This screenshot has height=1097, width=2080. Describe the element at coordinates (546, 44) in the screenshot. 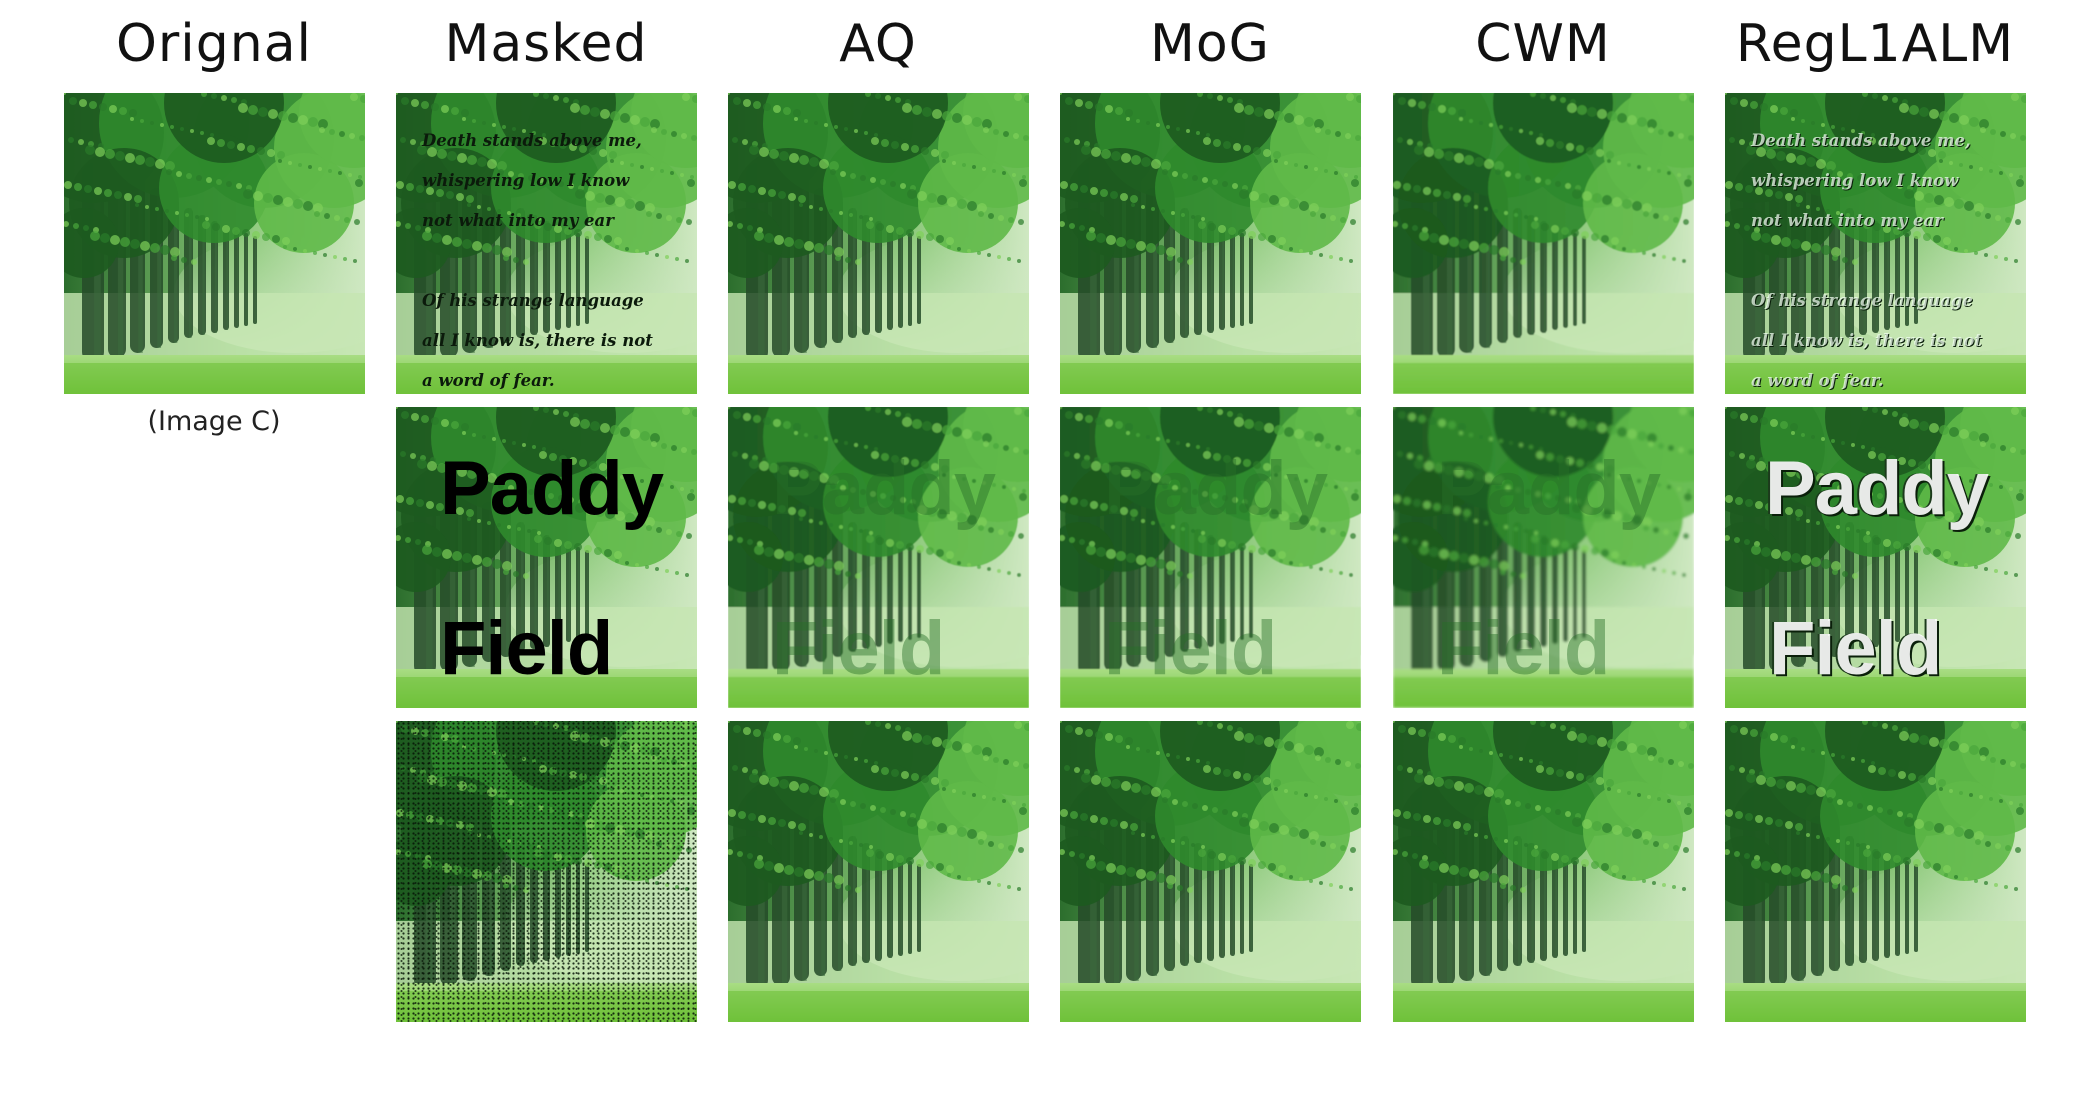

I see `column-header-masked: Masked` at that location.